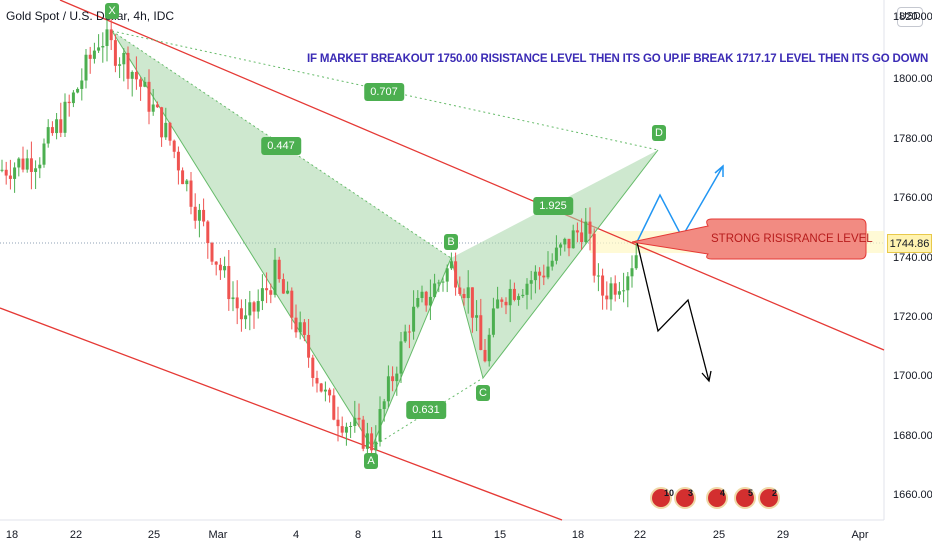 The width and height of the screenshot is (932, 550). I want to click on currency-button: USD, so click(910, 17).